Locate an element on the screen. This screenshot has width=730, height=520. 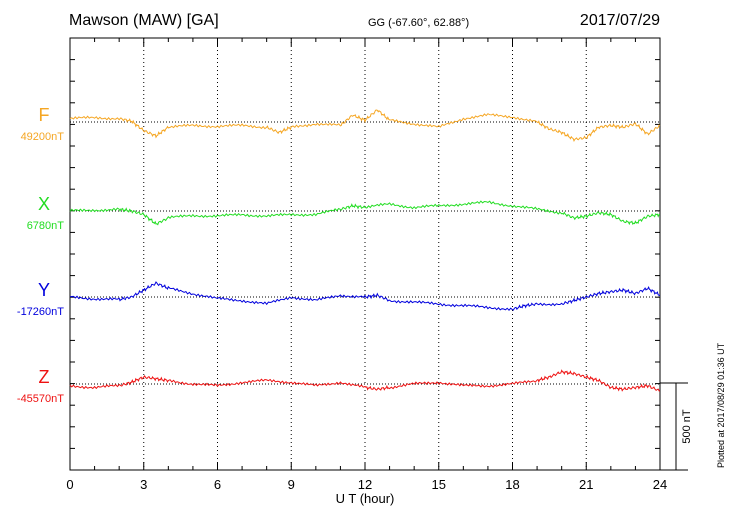
x-tick-label: 15 is located at coordinates (439, 484).